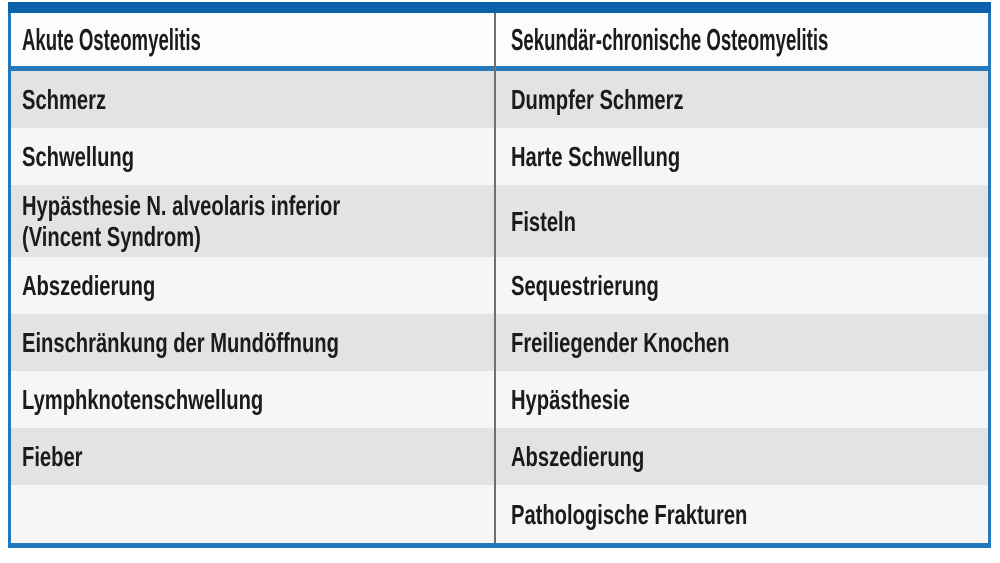 The image size is (1000, 563). I want to click on table-row: Lymphknotenschwellung Hypästhesie, so click(499, 399).